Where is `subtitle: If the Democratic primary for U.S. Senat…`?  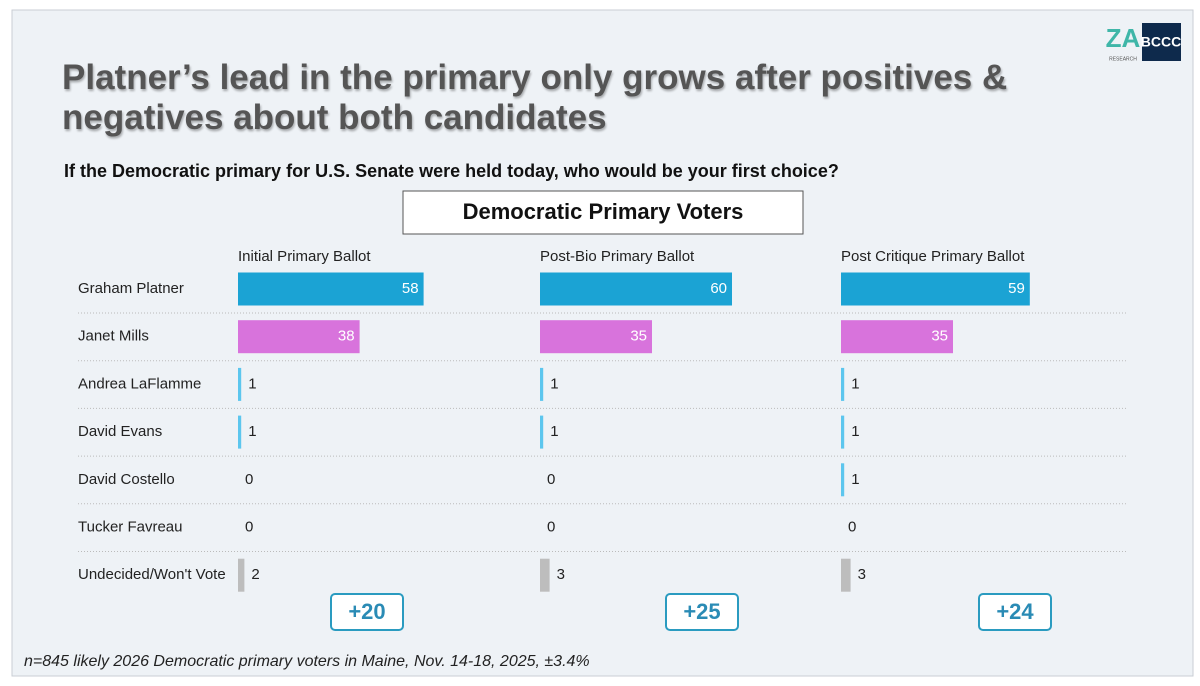 subtitle: If the Democratic primary for U.S. Senat… is located at coordinates (451, 171).